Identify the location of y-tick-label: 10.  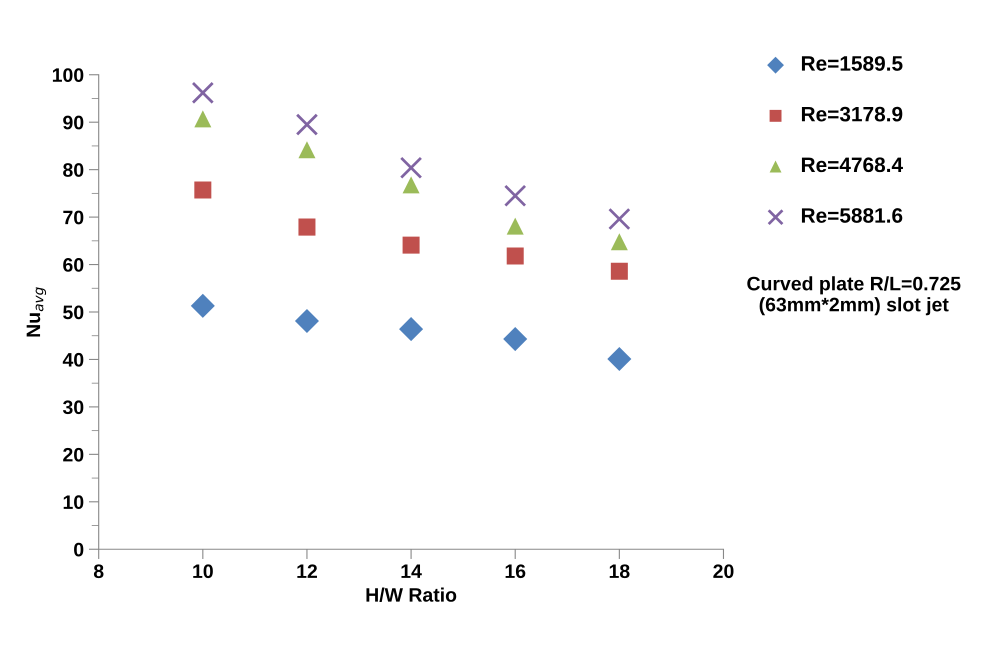
(74, 502).